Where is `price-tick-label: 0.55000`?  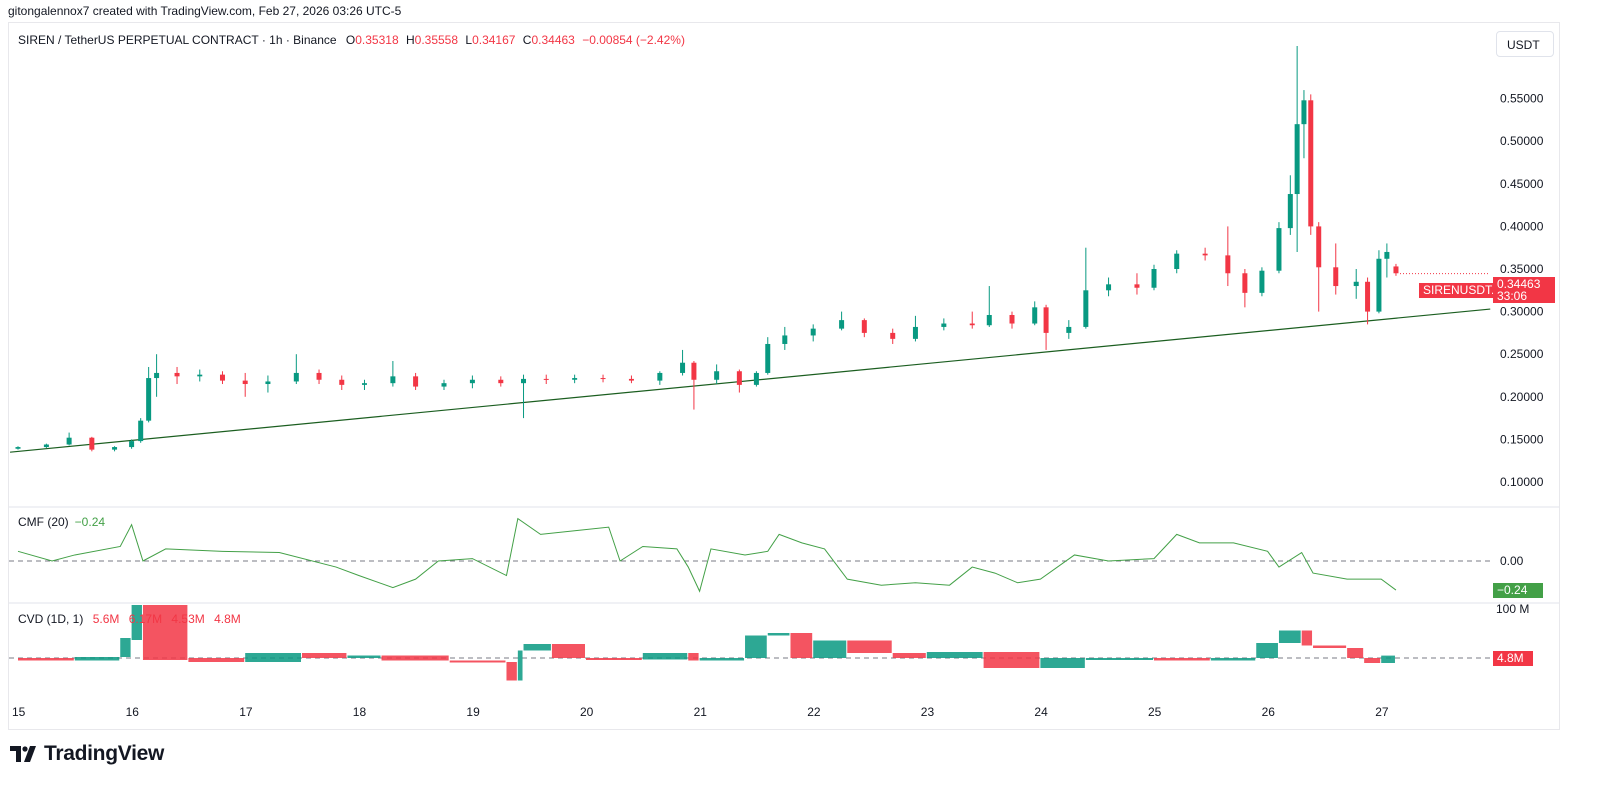
price-tick-label: 0.55000 is located at coordinates (1522, 99).